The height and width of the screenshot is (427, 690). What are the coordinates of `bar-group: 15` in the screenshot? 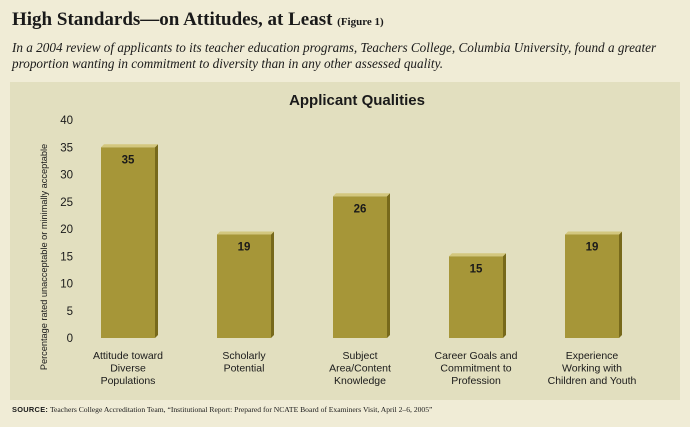 It's located at (477, 295).